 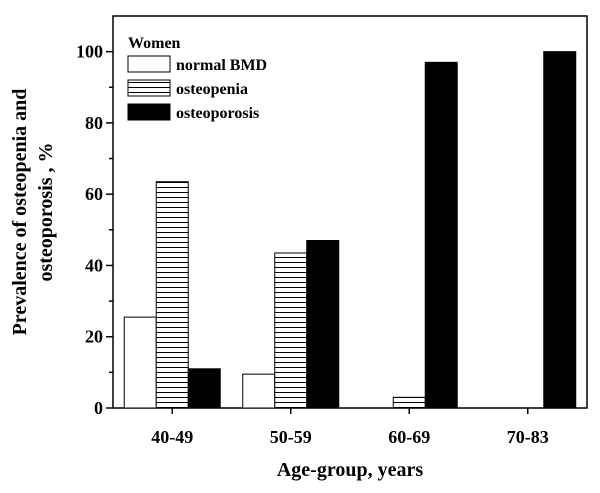 I want to click on y-axis: 0 20 40 60 80 100, so click(x=94, y=230).